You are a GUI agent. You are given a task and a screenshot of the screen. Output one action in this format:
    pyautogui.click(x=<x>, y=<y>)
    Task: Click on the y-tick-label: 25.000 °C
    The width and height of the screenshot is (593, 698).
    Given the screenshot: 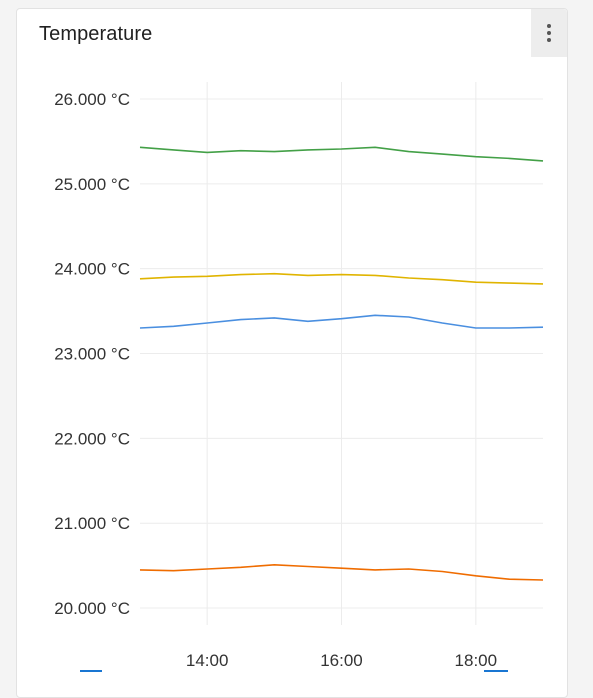 What is the action you would take?
    pyautogui.click(x=92, y=184)
    